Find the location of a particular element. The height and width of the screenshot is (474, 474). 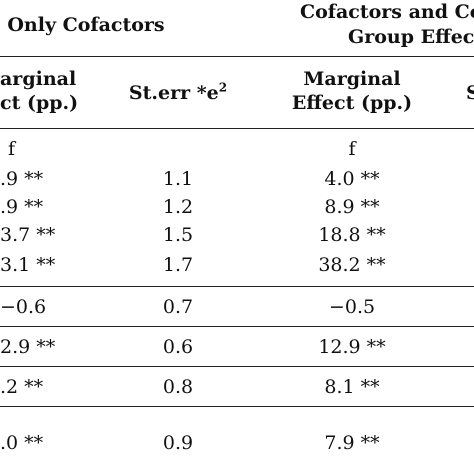

subheader-rule is located at coordinates (237, 129).